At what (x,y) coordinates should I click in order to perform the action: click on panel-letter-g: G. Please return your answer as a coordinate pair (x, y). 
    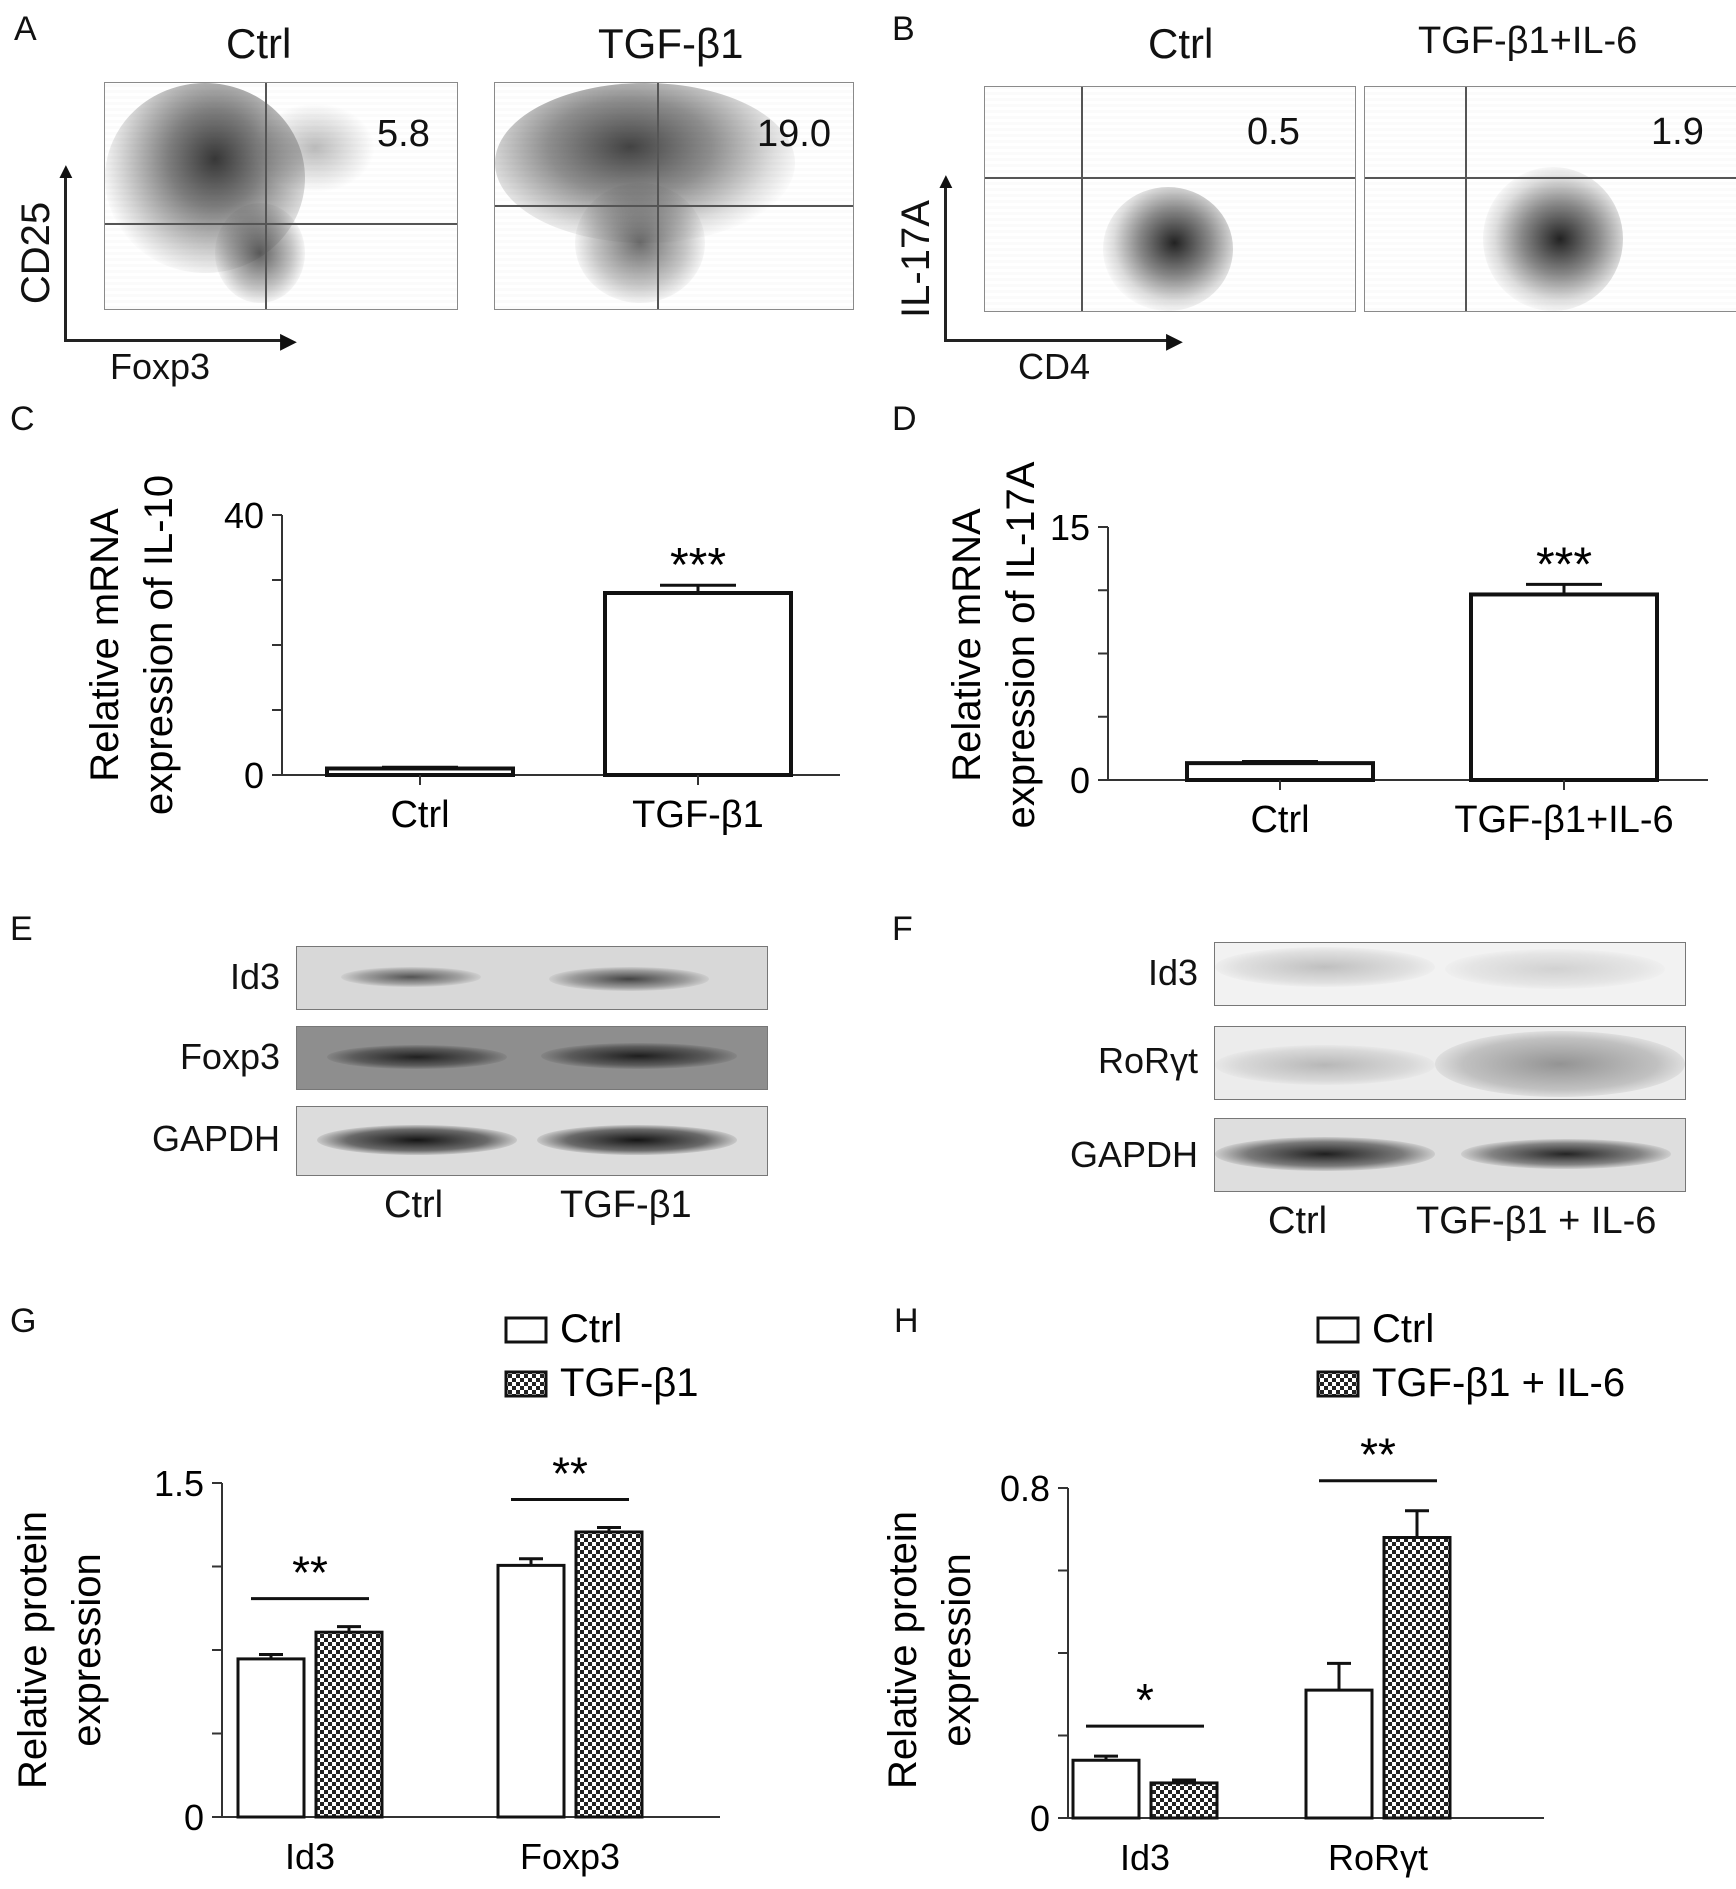
    Looking at the image, I should click on (23, 1321).